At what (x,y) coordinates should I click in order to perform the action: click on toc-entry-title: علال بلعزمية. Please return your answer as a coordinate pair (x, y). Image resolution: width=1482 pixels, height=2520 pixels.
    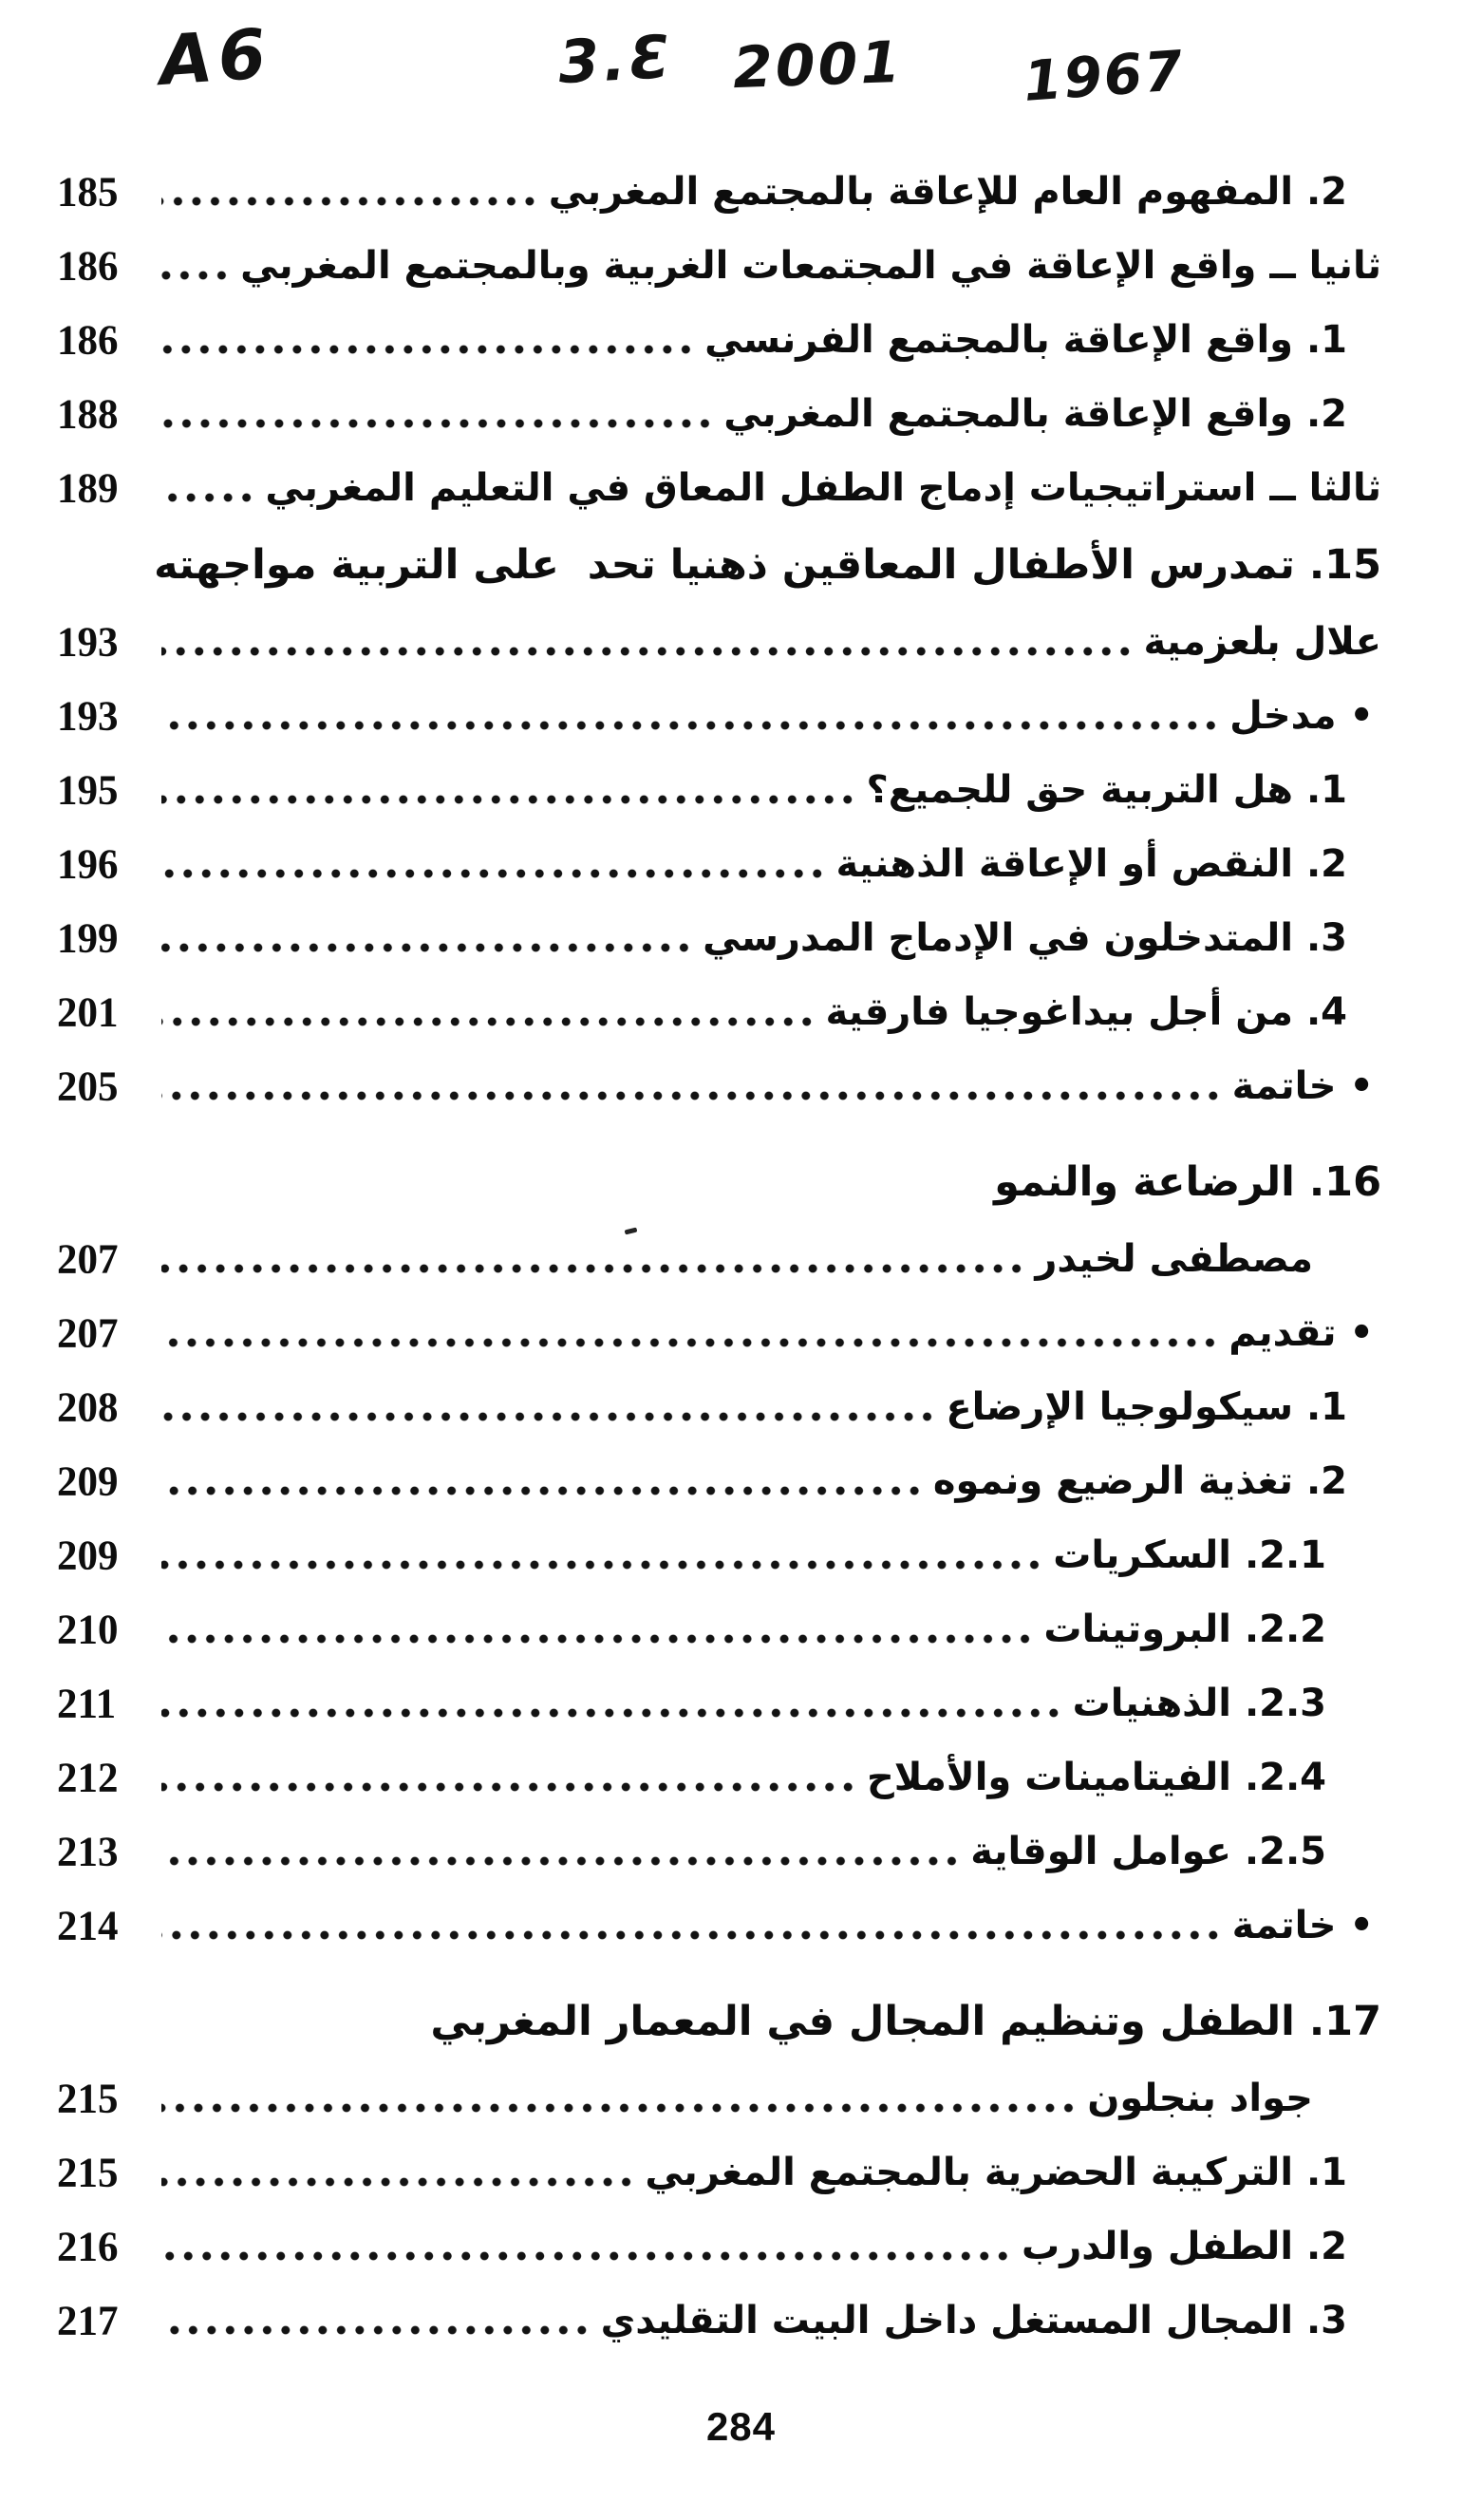
    Looking at the image, I should click on (1262, 642).